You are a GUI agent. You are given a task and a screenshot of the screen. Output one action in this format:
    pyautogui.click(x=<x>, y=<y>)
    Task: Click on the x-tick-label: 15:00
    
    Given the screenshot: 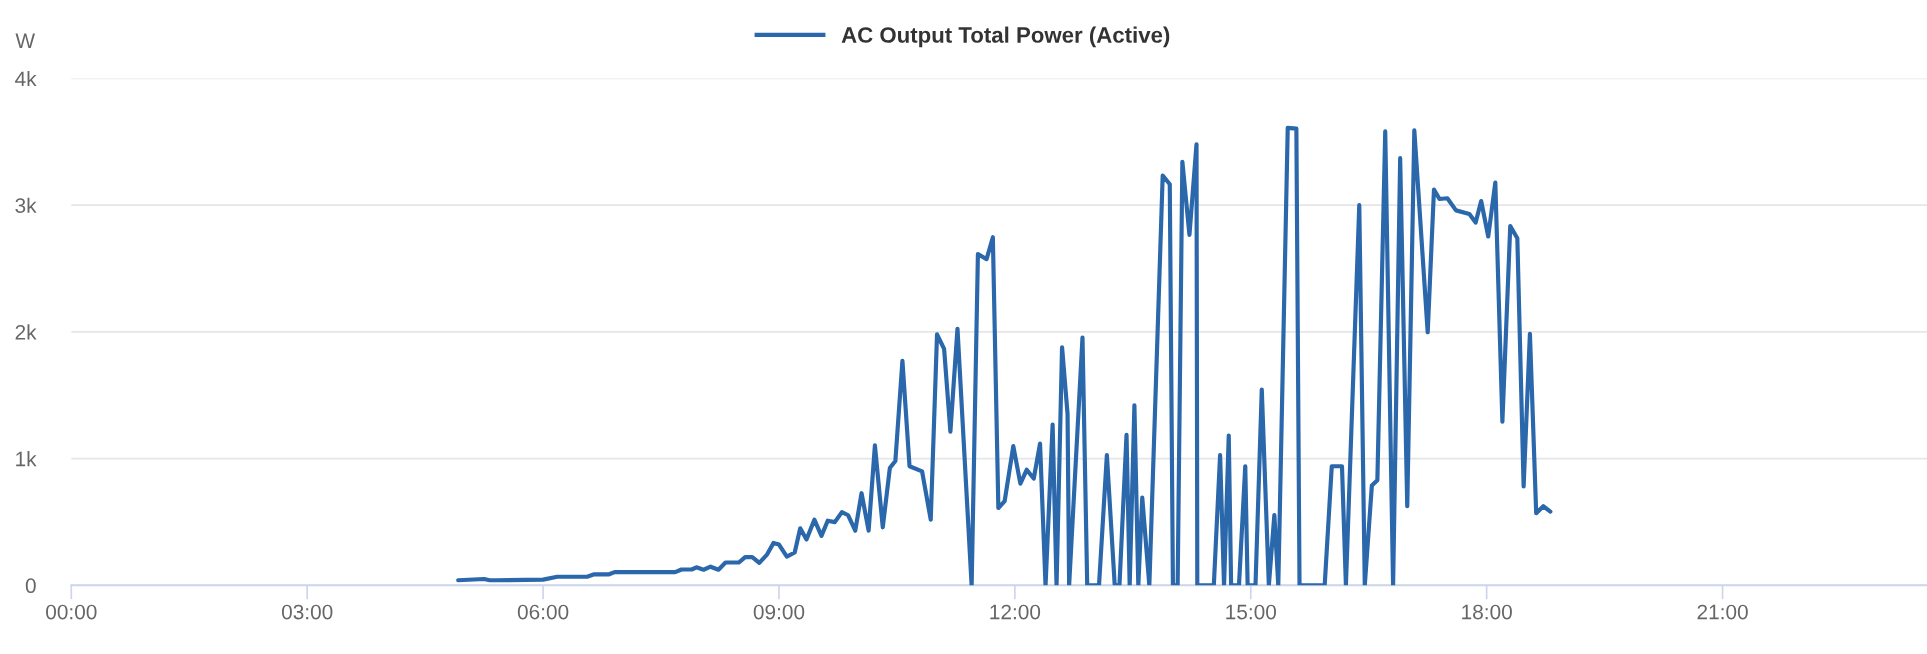 What is the action you would take?
    pyautogui.click(x=1251, y=612)
    